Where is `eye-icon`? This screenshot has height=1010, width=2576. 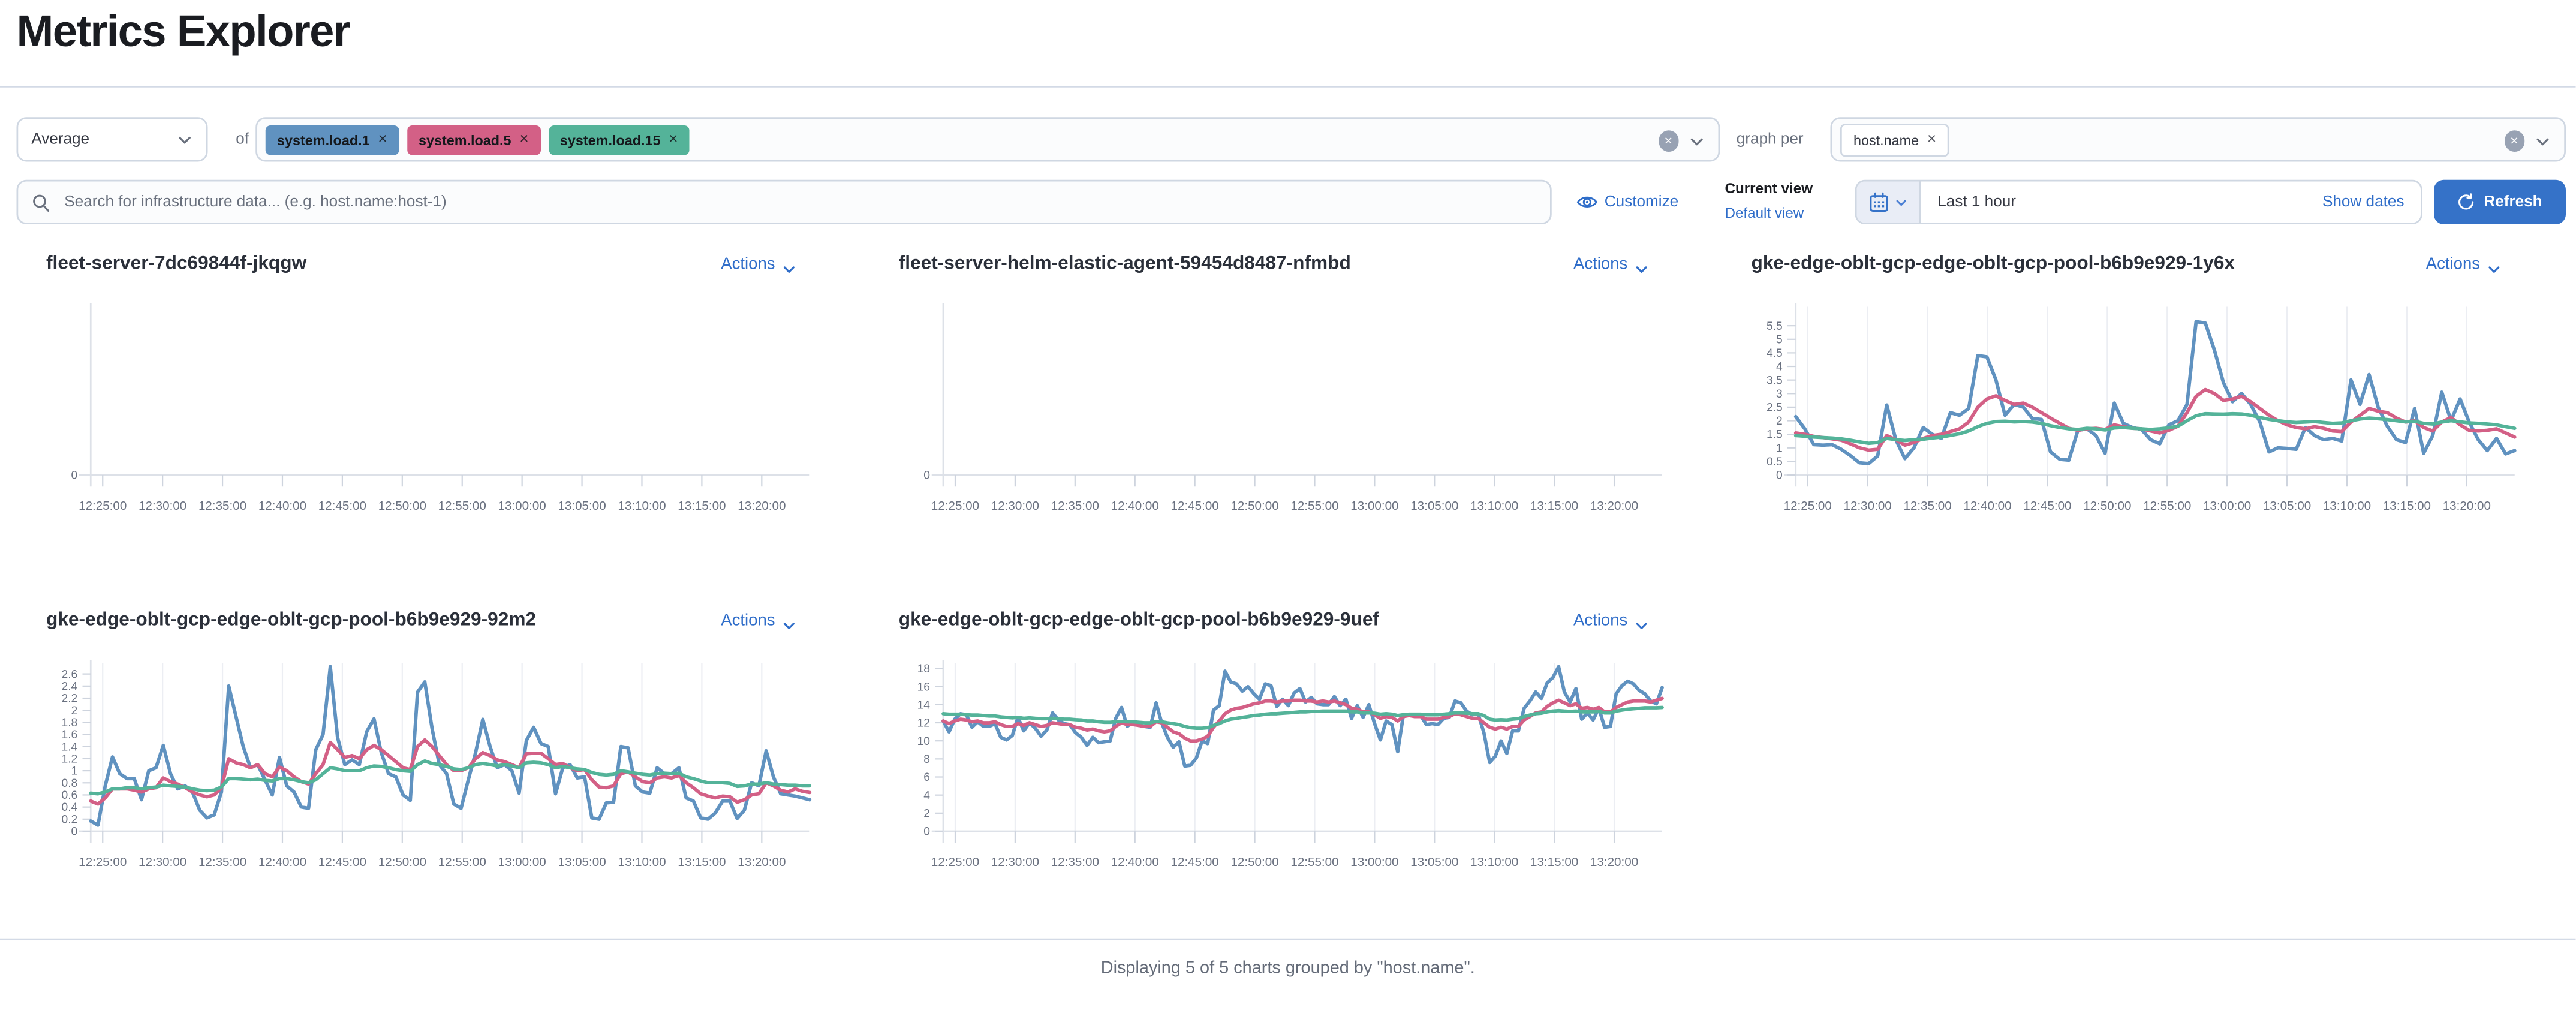
eye-icon is located at coordinates (1587, 202).